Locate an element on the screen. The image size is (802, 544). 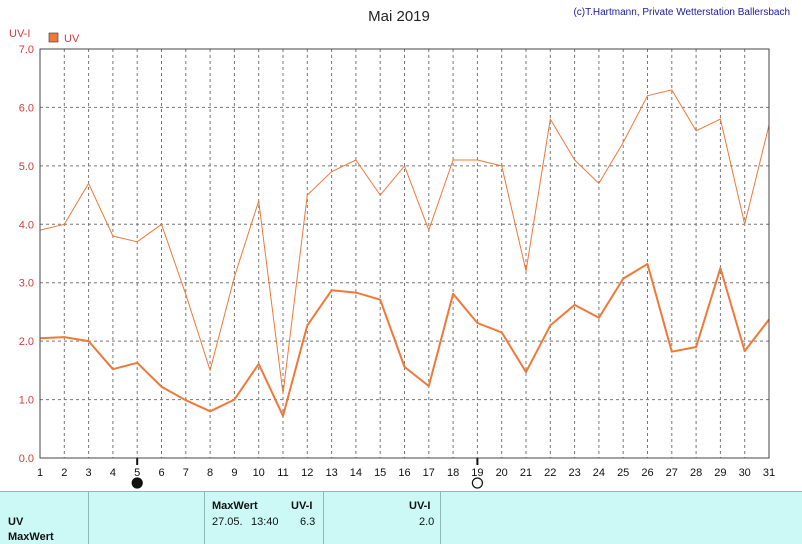
x-tick-label: 5 is located at coordinates (137, 473).